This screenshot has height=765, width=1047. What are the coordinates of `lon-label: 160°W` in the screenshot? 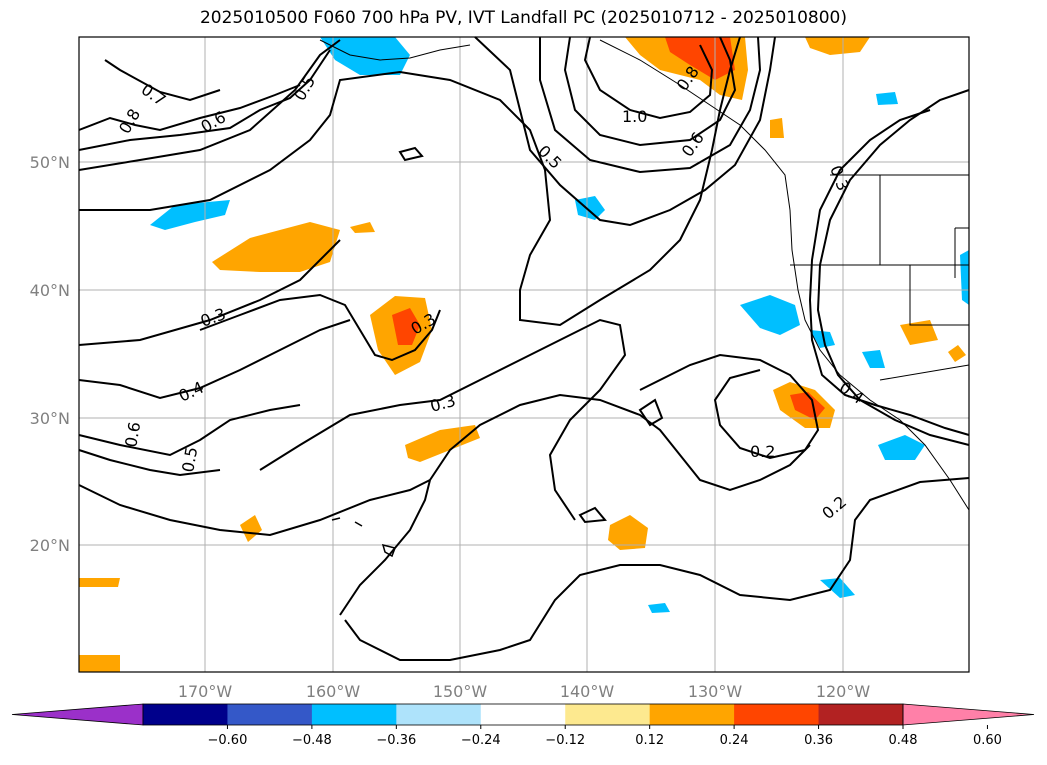 It's located at (333, 691).